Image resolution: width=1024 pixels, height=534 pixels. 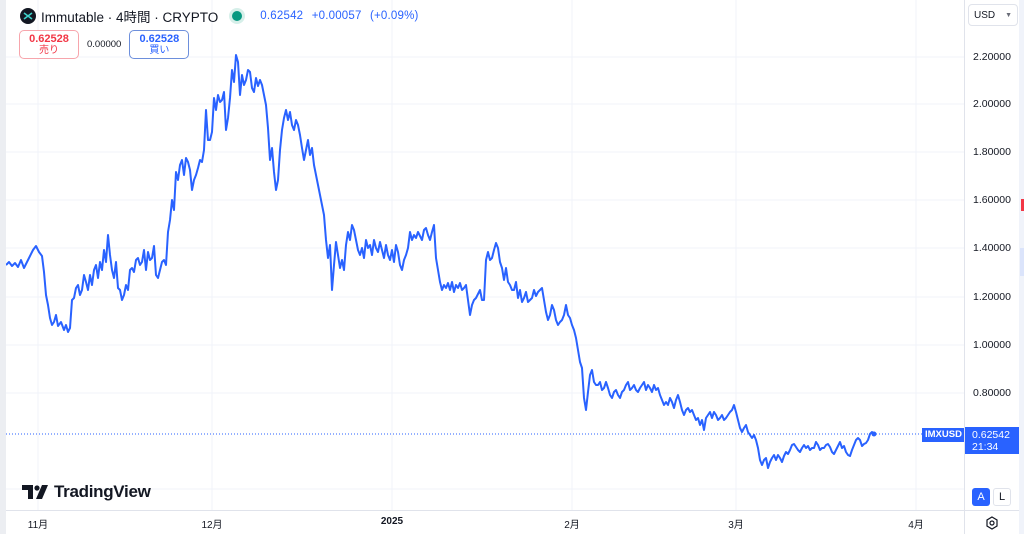 What do you see at coordinates (992, 152) in the screenshot?
I see `price-tick: 1.80000` at bounding box center [992, 152].